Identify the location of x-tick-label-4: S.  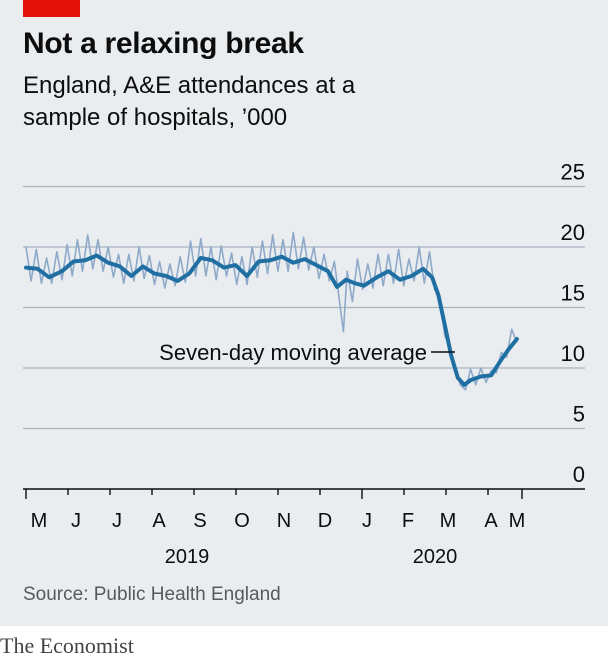
(199, 521).